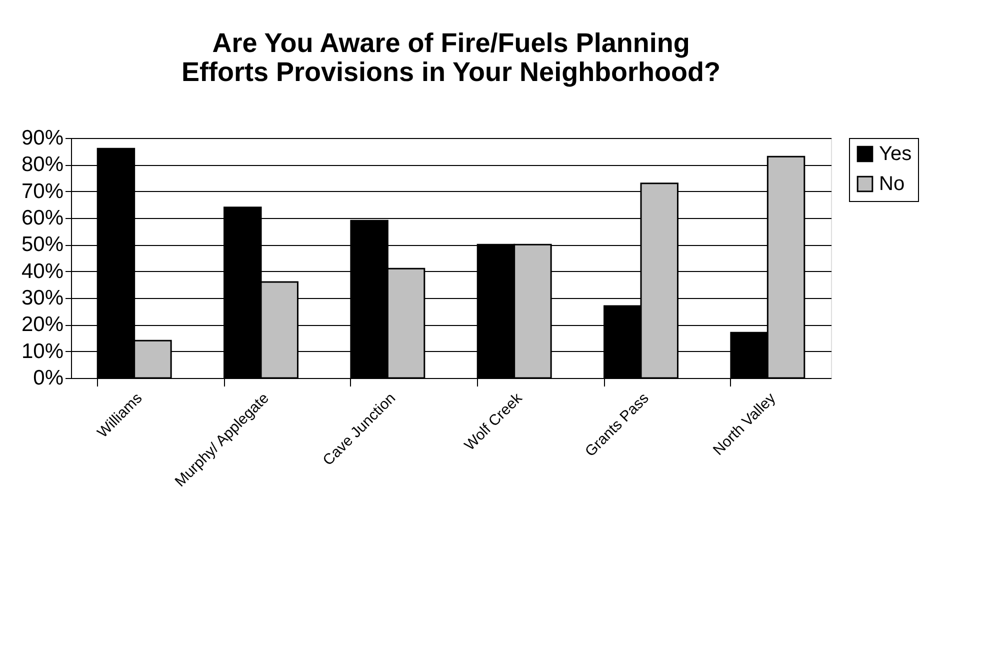 The height and width of the screenshot is (656, 997). What do you see at coordinates (42, 138) in the screenshot?
I see `y-tick-label: 90%` at bounding box center [42, 138].